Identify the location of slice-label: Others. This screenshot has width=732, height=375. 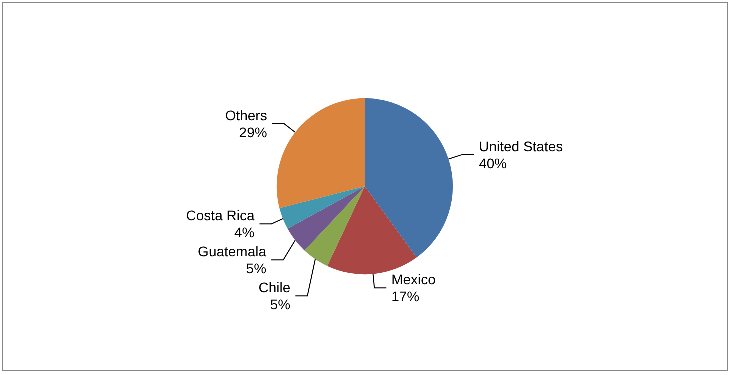
(246, 115).